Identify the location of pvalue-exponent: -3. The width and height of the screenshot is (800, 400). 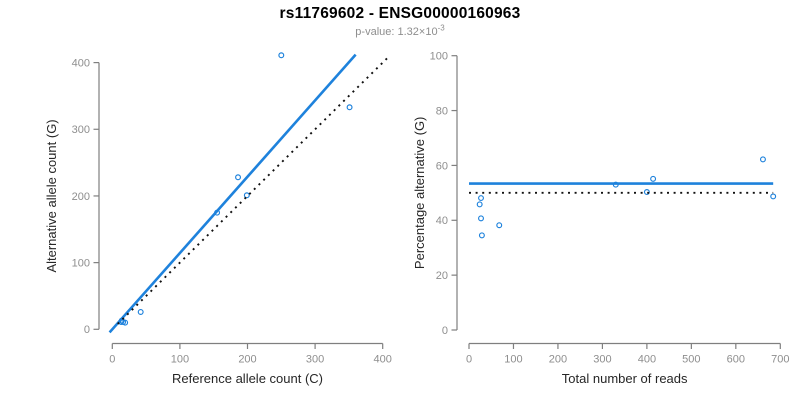
(441, 28).